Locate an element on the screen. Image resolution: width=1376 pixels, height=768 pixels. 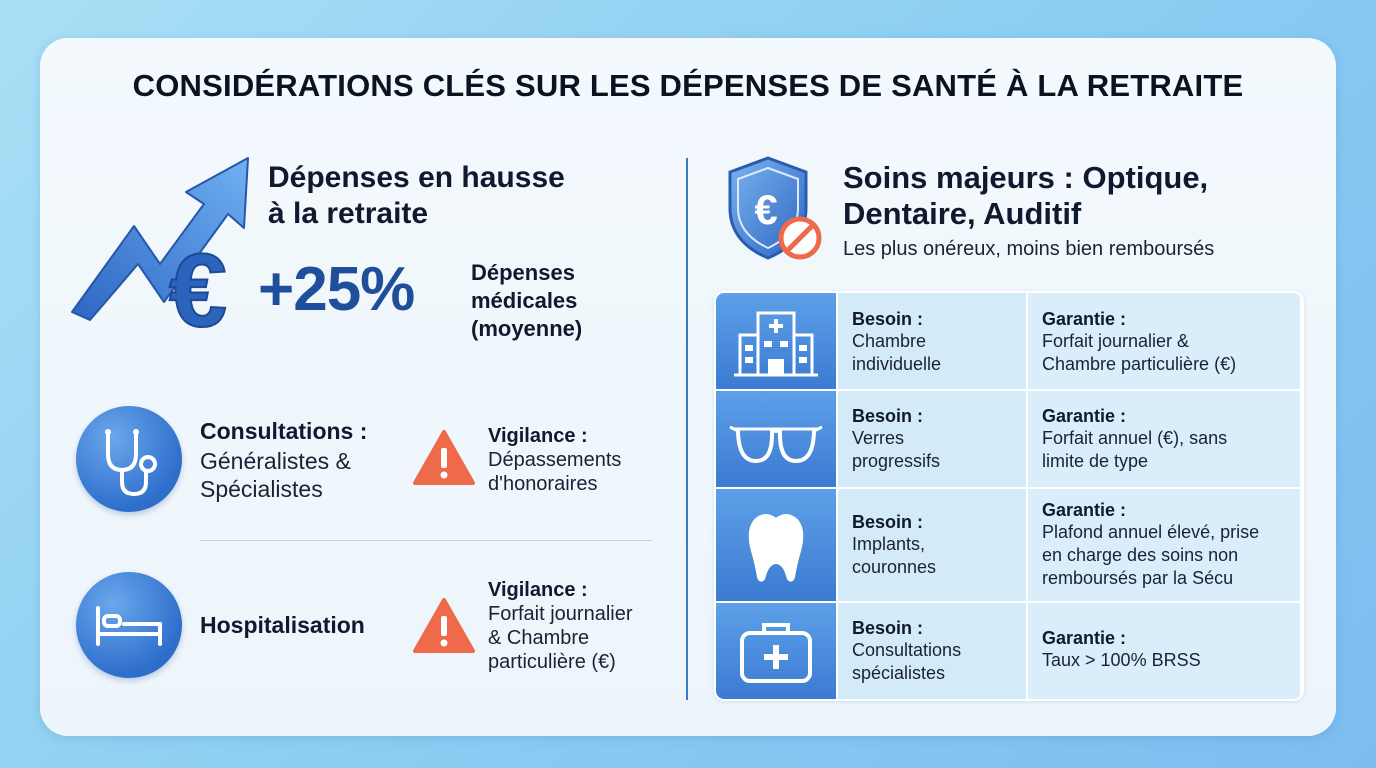
column-divider is located at coordinates (687, 429).